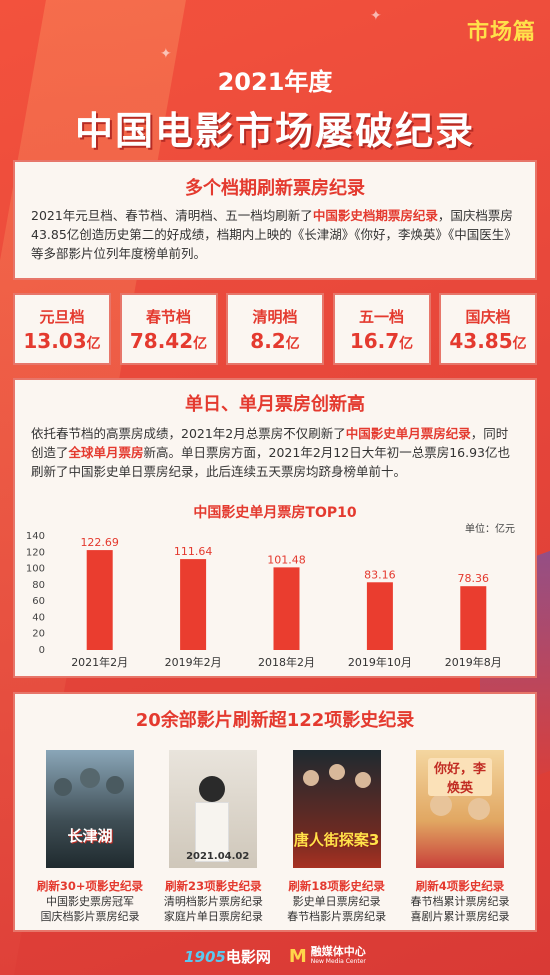 This screenshot has height=975, width=550. What do you see at coordinates (381, 316) in the screenshot?
I see `stat-label: 五一档` at bounding box center [381, 316].